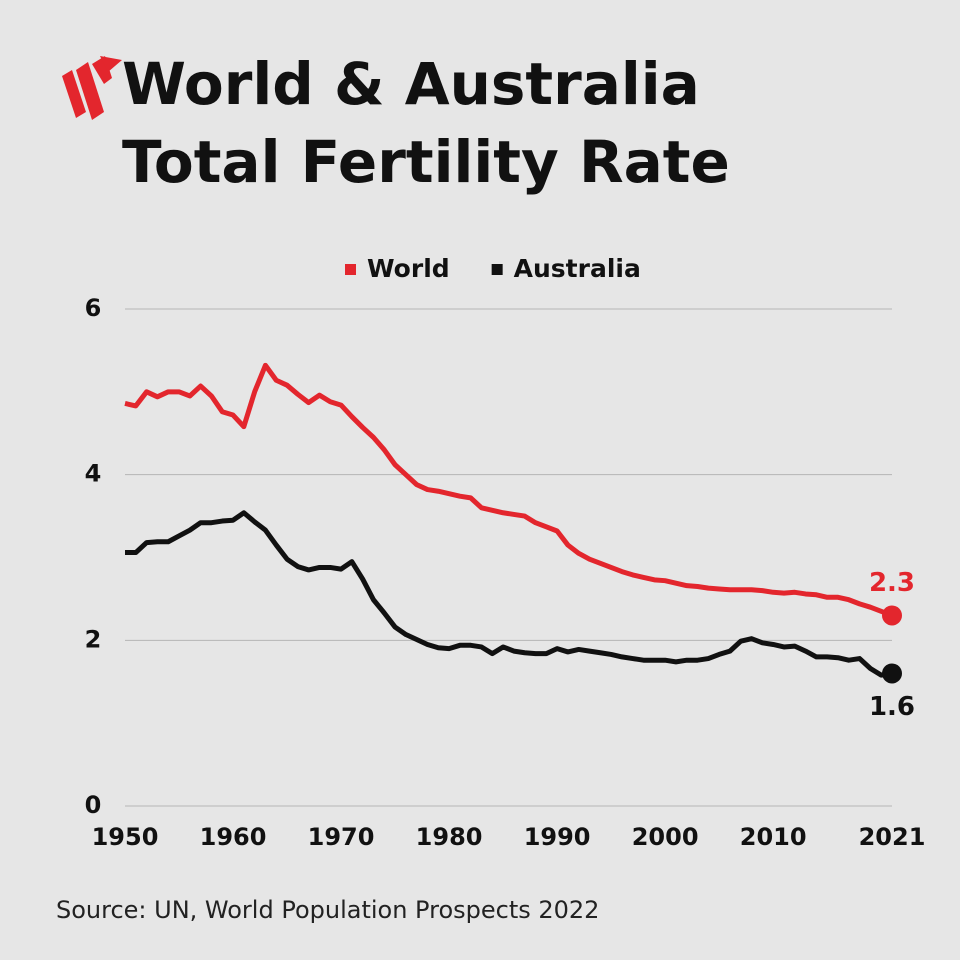 The height and width of the screenshot is (960, 960). What do you see at coordinates (92, 88) in the screenshot?
I see `logo` at bounding box center [92, 88].